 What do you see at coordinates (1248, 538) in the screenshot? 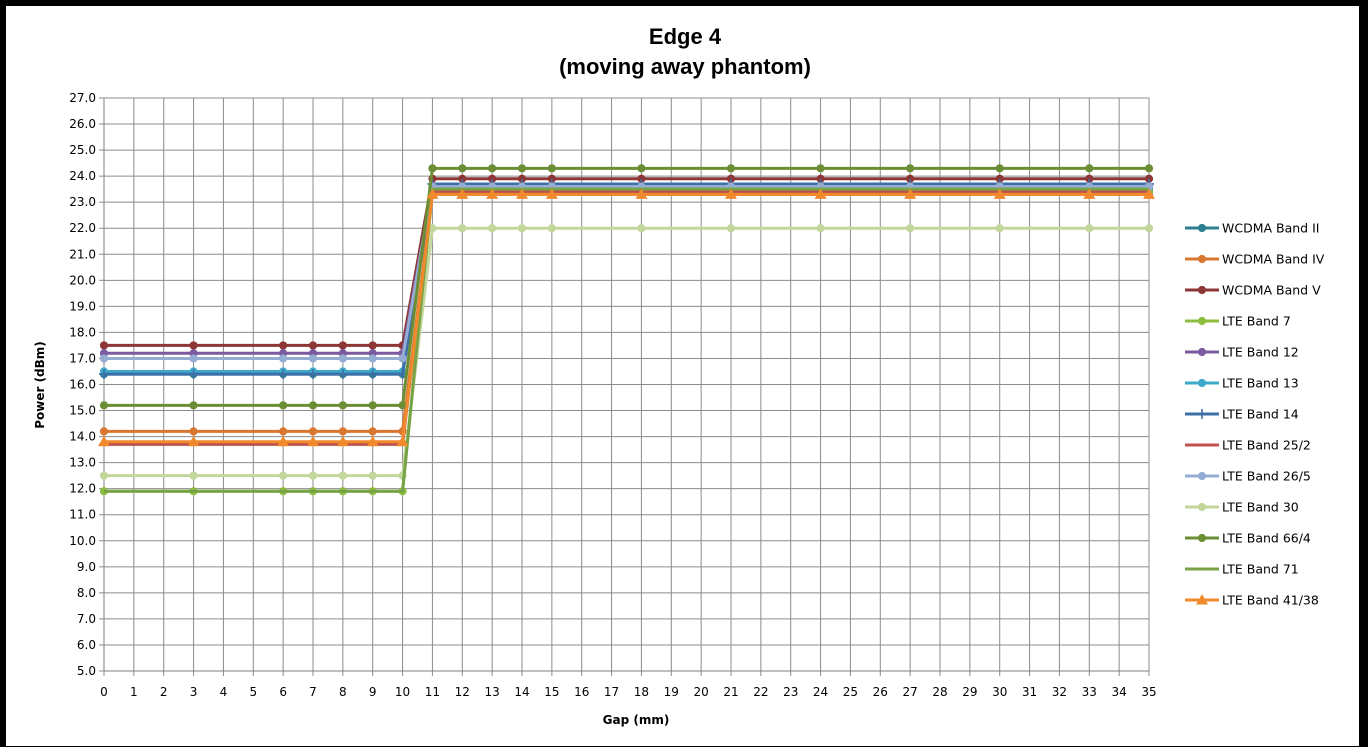
I see `legend-item: LTE Band 66/4` at bounding box center [1248, 538].